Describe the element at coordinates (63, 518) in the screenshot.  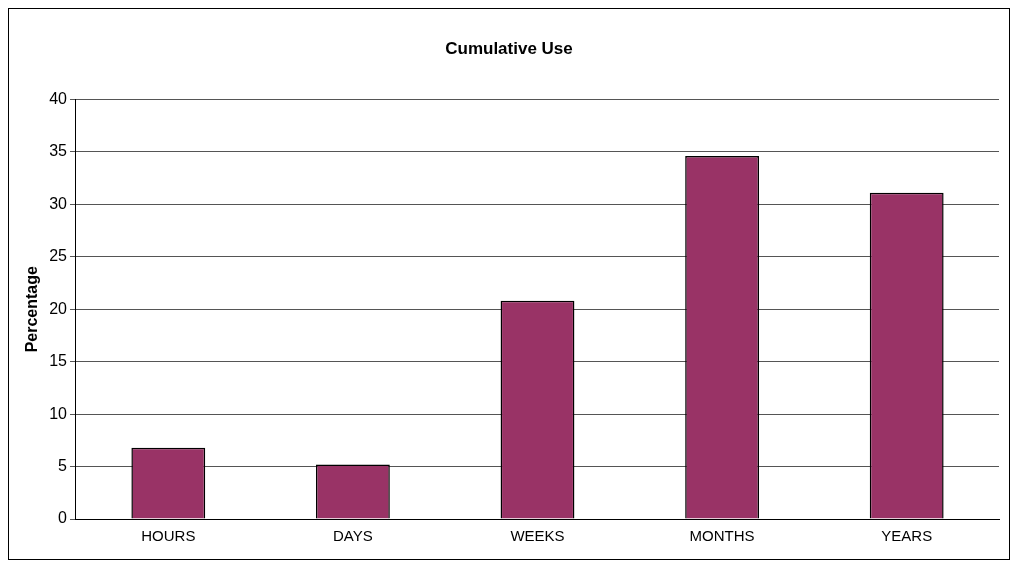
I see `y-tick-label: 0` at that location.